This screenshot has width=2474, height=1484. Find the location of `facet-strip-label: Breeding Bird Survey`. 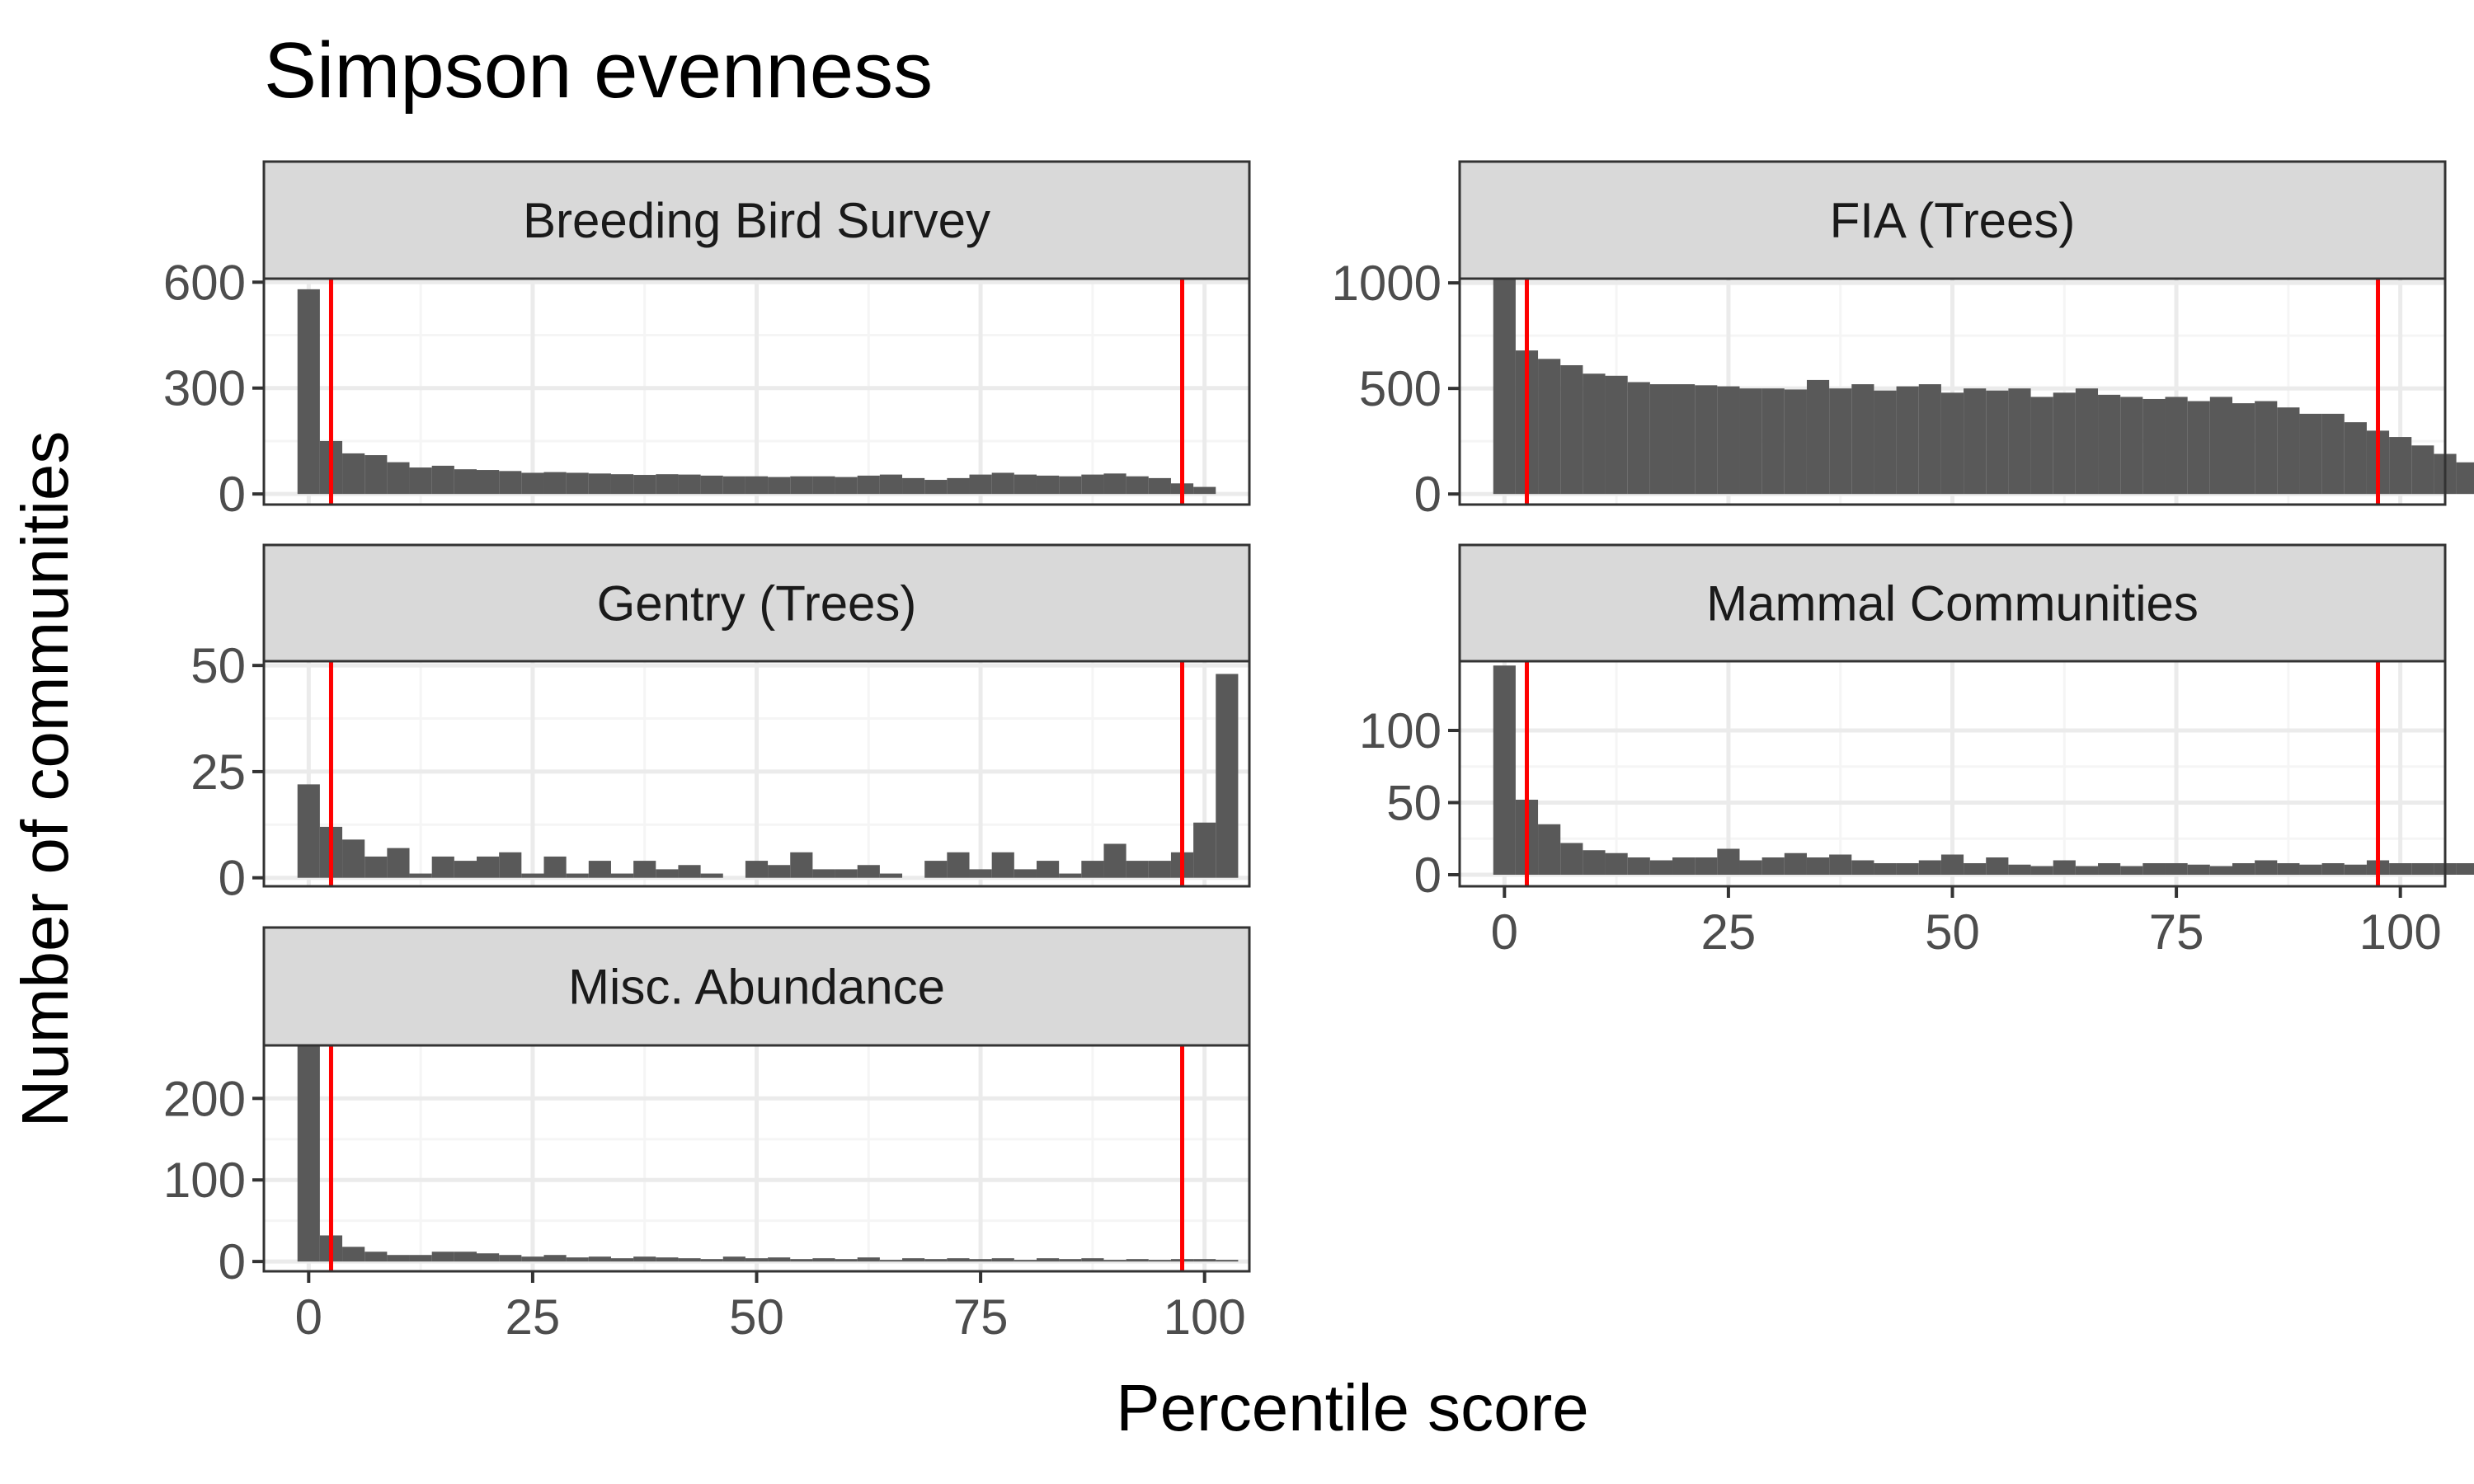

facet-strip-label: Breeding Bird Survey is located at coordinates (756, 220).